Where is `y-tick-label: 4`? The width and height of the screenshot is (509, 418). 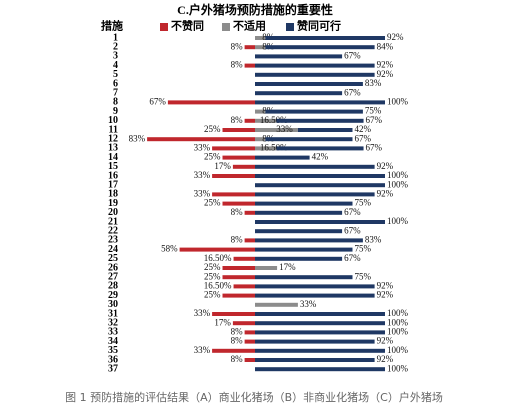
y-tick-label: 4 is located at coordinates (115, 65).